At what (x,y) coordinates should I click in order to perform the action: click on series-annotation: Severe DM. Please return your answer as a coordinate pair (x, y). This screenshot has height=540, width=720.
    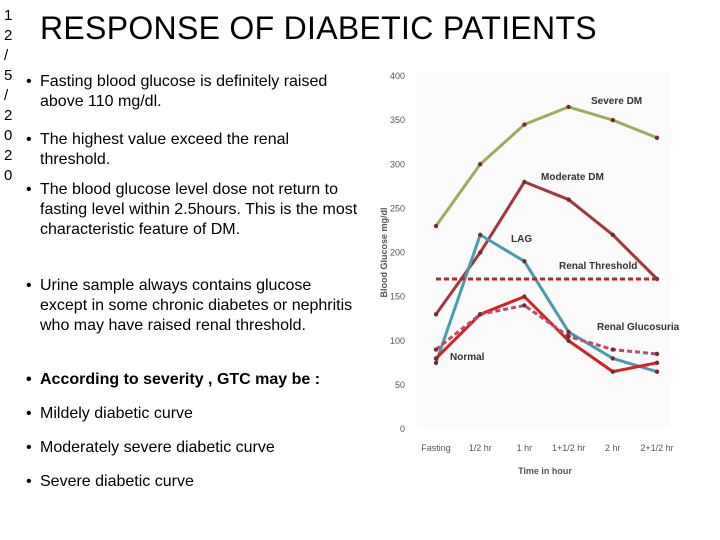
    Looking at the image, I should click on (616, 101).